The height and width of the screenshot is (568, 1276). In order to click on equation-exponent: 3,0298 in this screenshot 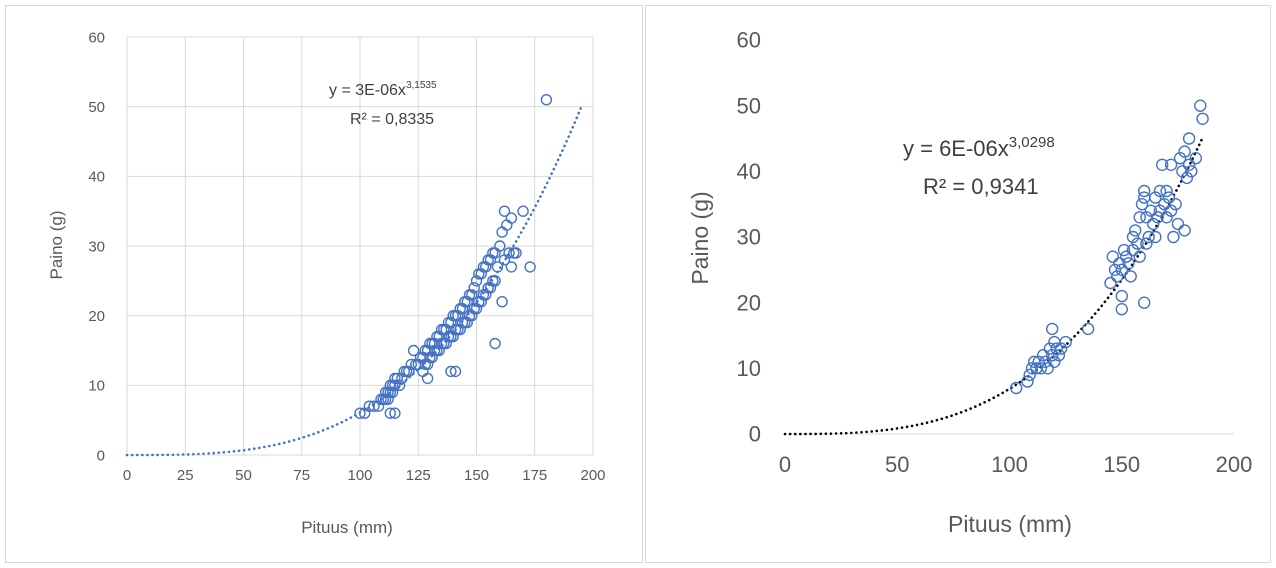, I will do `click(1032, 142)`.